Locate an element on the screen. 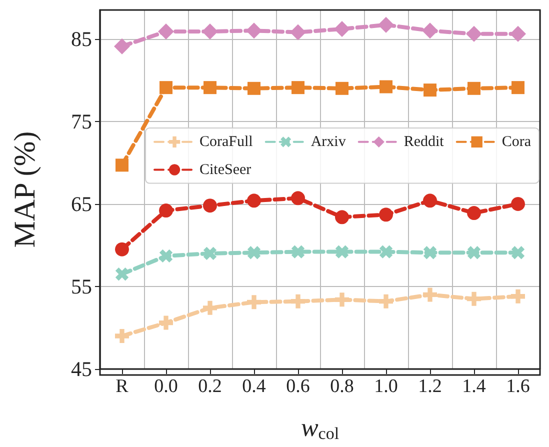 This screenshot has height=447, width=549. legend-label: Reddit is located at coordinates (424, 142).